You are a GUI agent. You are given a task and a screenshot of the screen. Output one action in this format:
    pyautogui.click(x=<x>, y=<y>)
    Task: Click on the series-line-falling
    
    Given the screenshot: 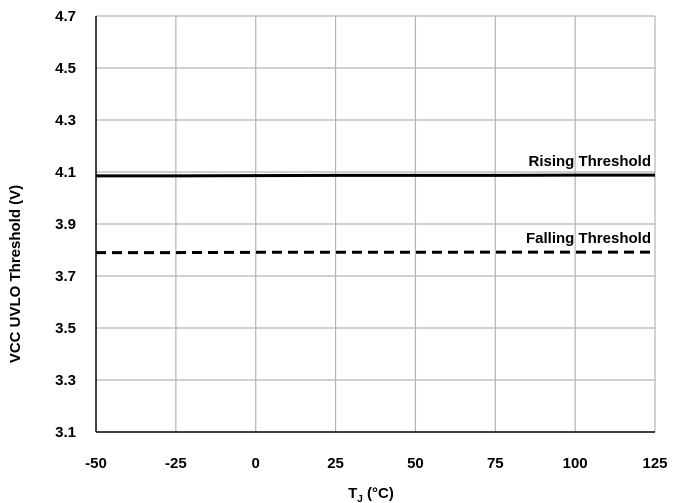 What is the action you would take?
    pyautogui.click(x=375, y=252)
    